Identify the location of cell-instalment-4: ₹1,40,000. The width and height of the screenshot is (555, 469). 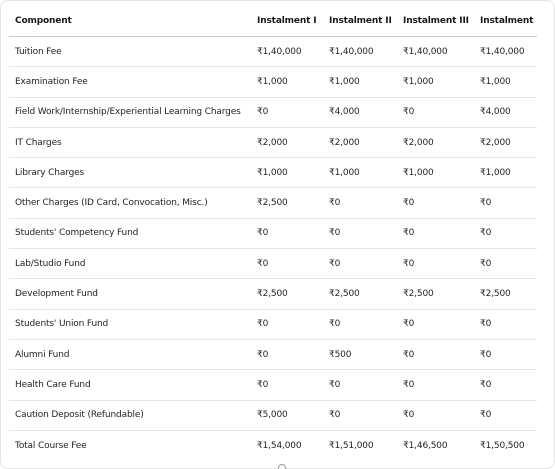
(505, 52).